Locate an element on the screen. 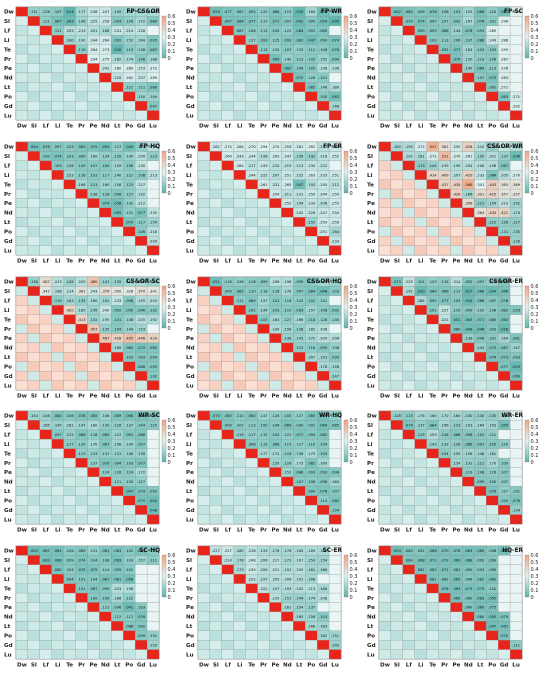 The width and height of the screenshot is (550, 680). row-tick-label: Te is located at coordinates (7, 185).